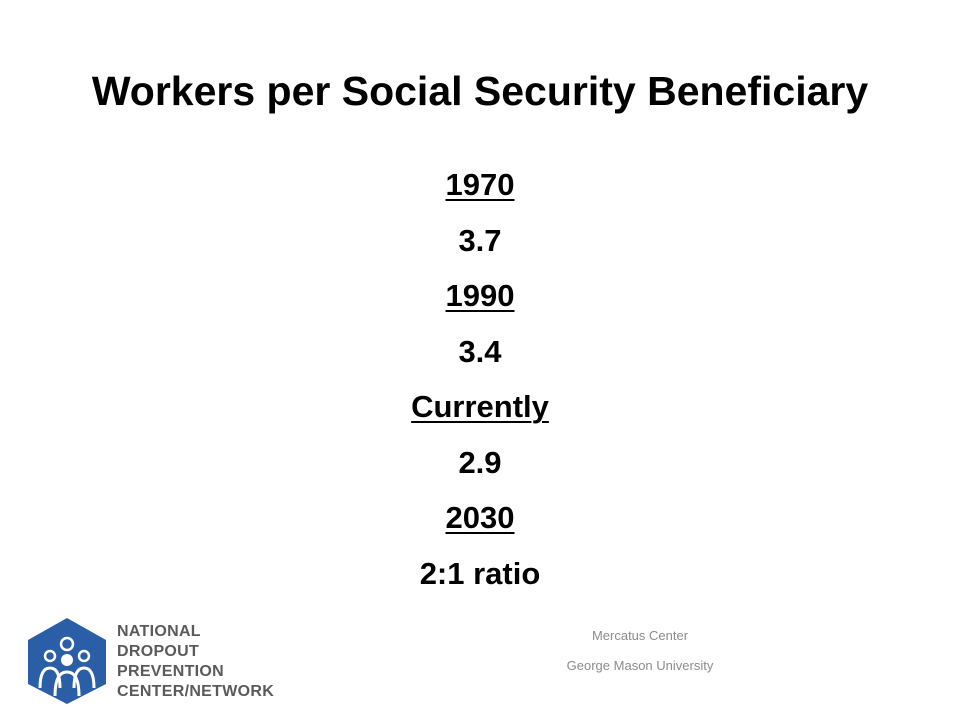 This screenshot has height=720, width=960. I want to click on item-value: 2:1 ratio, so click(480, 573).